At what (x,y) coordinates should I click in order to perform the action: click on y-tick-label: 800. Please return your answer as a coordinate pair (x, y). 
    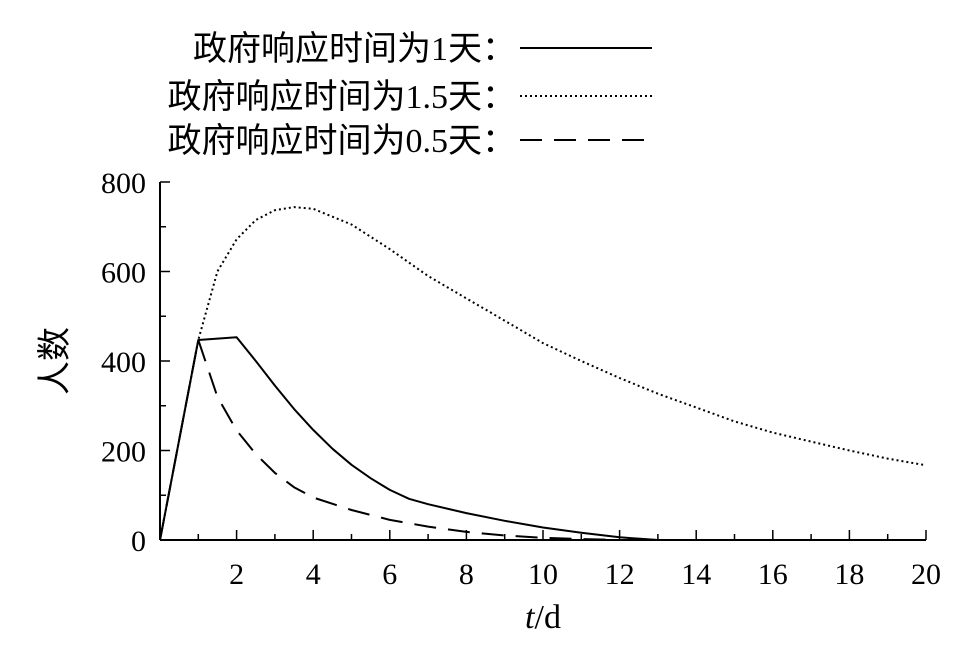
    Looking at the image, I should click on (123, 183).